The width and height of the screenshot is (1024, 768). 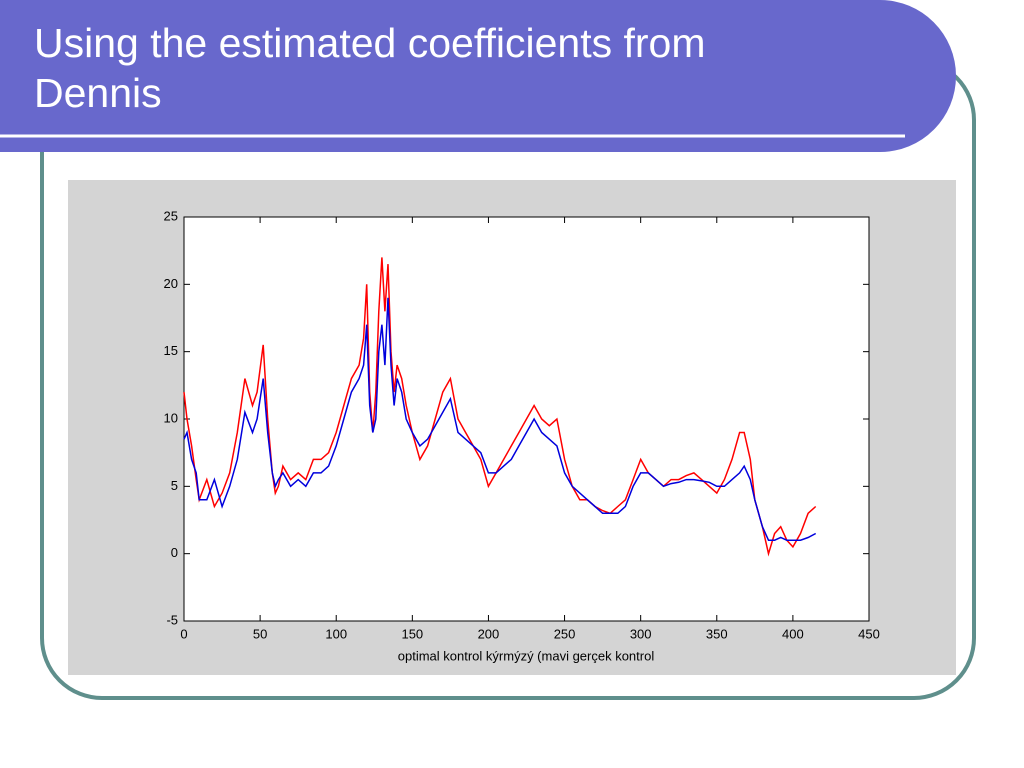 I want to click on y-tick-label: 25, so click(x=171, y=215).